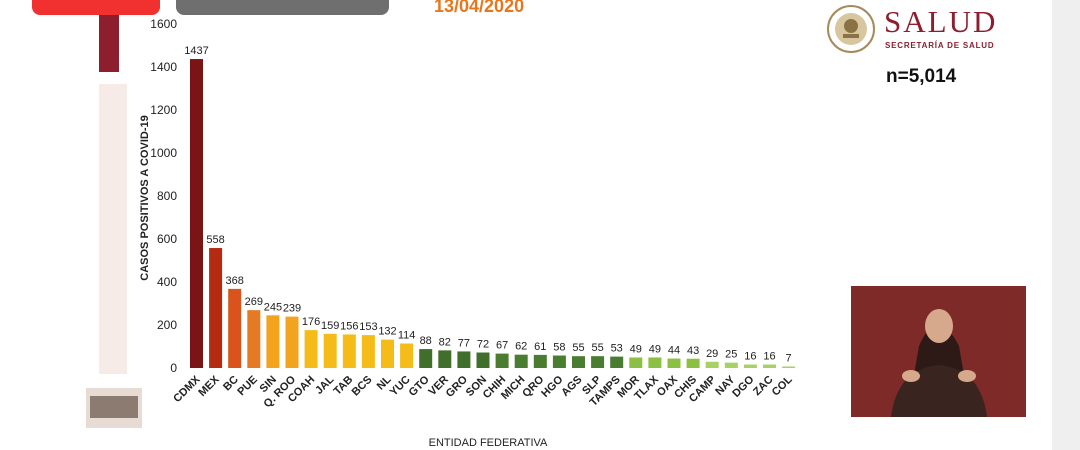  I want to click on data-label: 77, so click(464, 343).